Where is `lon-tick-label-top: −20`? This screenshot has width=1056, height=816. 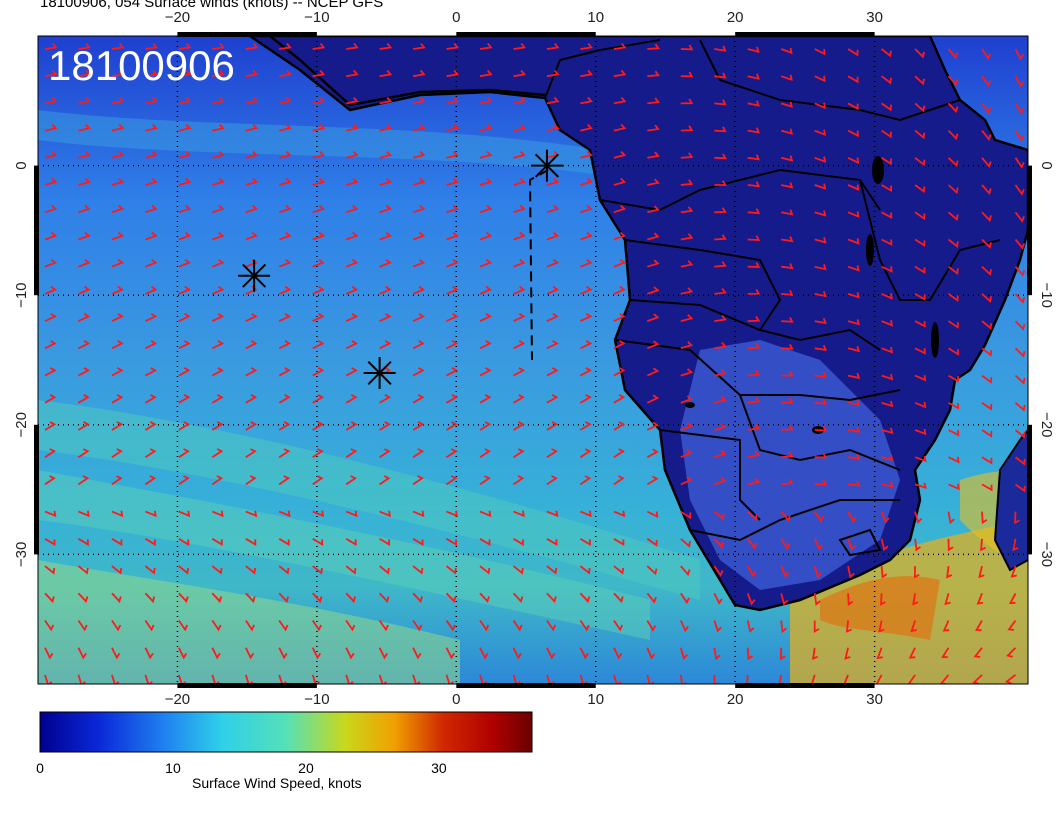
lon-tick-label-top: −20 is located at coordinates (177, 17).